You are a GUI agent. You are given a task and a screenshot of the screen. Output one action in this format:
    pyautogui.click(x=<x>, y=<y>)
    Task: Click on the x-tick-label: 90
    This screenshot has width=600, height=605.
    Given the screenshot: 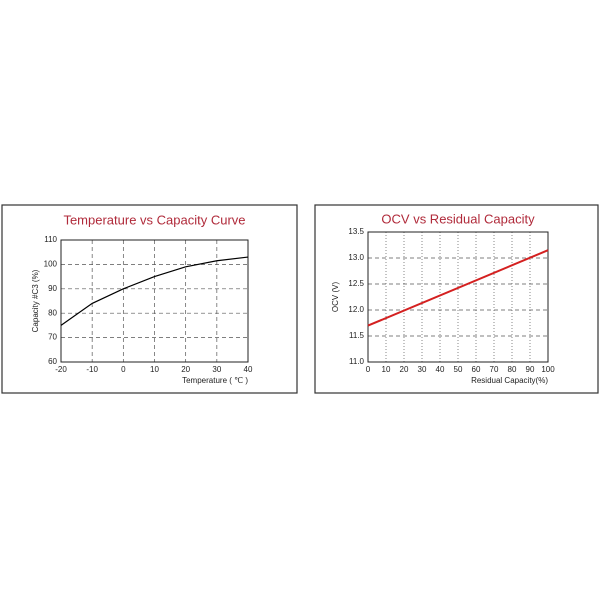 What is the action you would take?
    pyautogui.click(x=530, y=369)
    